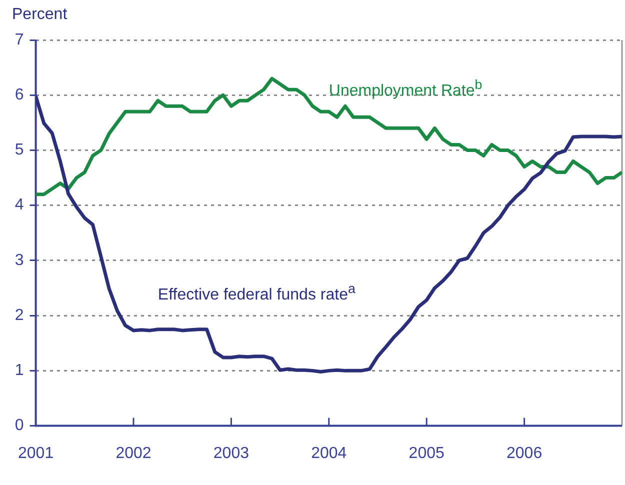 This screenshot has width=625, height=485. What do you see at coordinates (19, 425) in the screenshot?
I see `y-tick-label: 0` at bounding box center [19, 425].